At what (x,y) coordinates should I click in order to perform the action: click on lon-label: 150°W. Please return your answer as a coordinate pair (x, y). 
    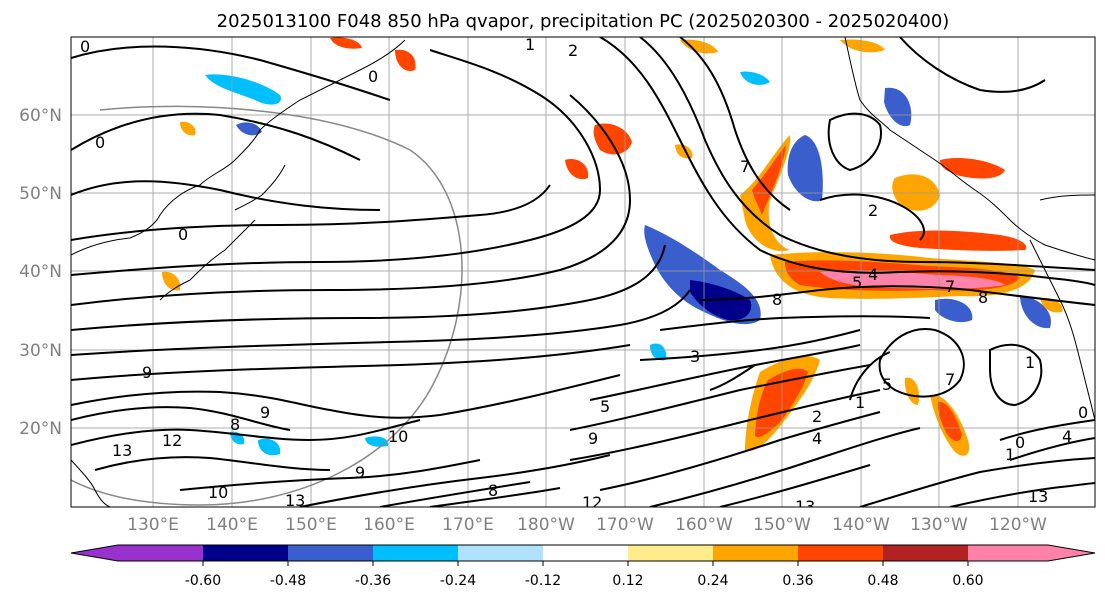
    Looking at the image, I should click on (782, 525).